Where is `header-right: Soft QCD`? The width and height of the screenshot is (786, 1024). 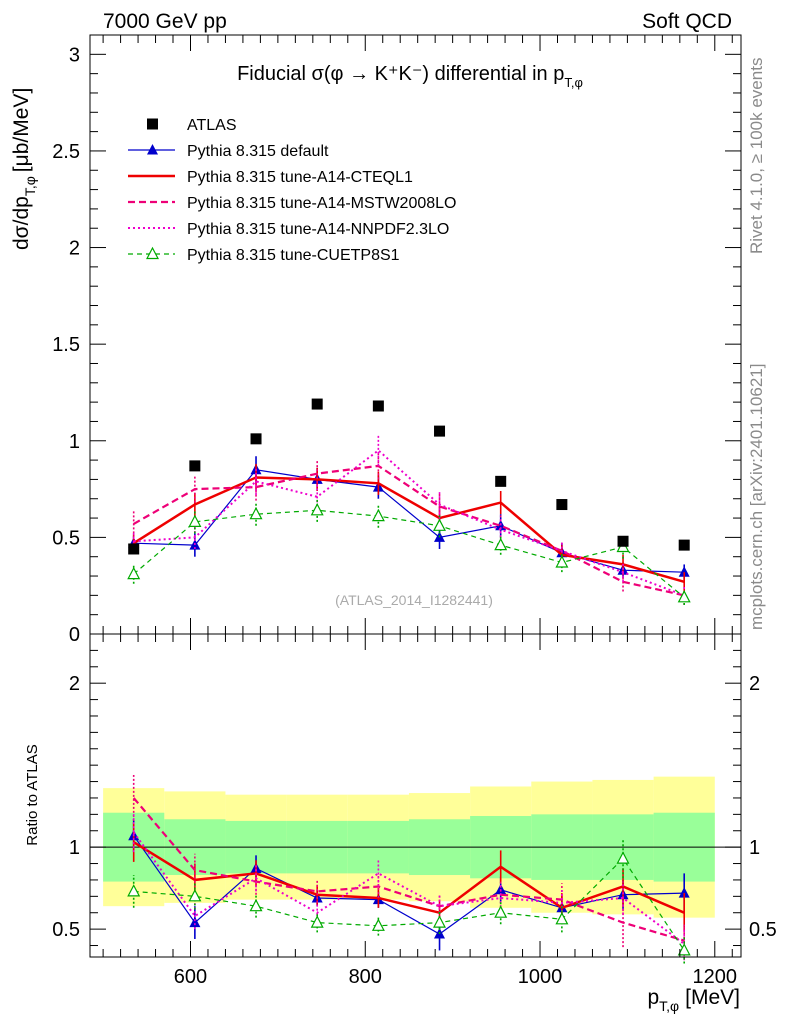
header-right: Soft QCD is located at coordinates (687, 21).